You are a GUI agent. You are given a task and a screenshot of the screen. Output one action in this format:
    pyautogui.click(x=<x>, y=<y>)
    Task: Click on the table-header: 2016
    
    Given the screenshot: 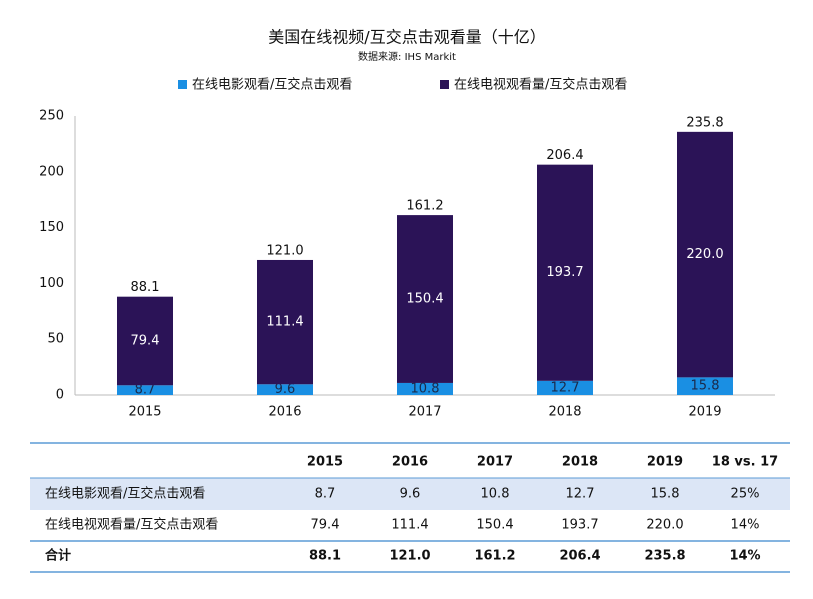 What is the action you would take?
    pyautogui.click(x=410, y=462)
    